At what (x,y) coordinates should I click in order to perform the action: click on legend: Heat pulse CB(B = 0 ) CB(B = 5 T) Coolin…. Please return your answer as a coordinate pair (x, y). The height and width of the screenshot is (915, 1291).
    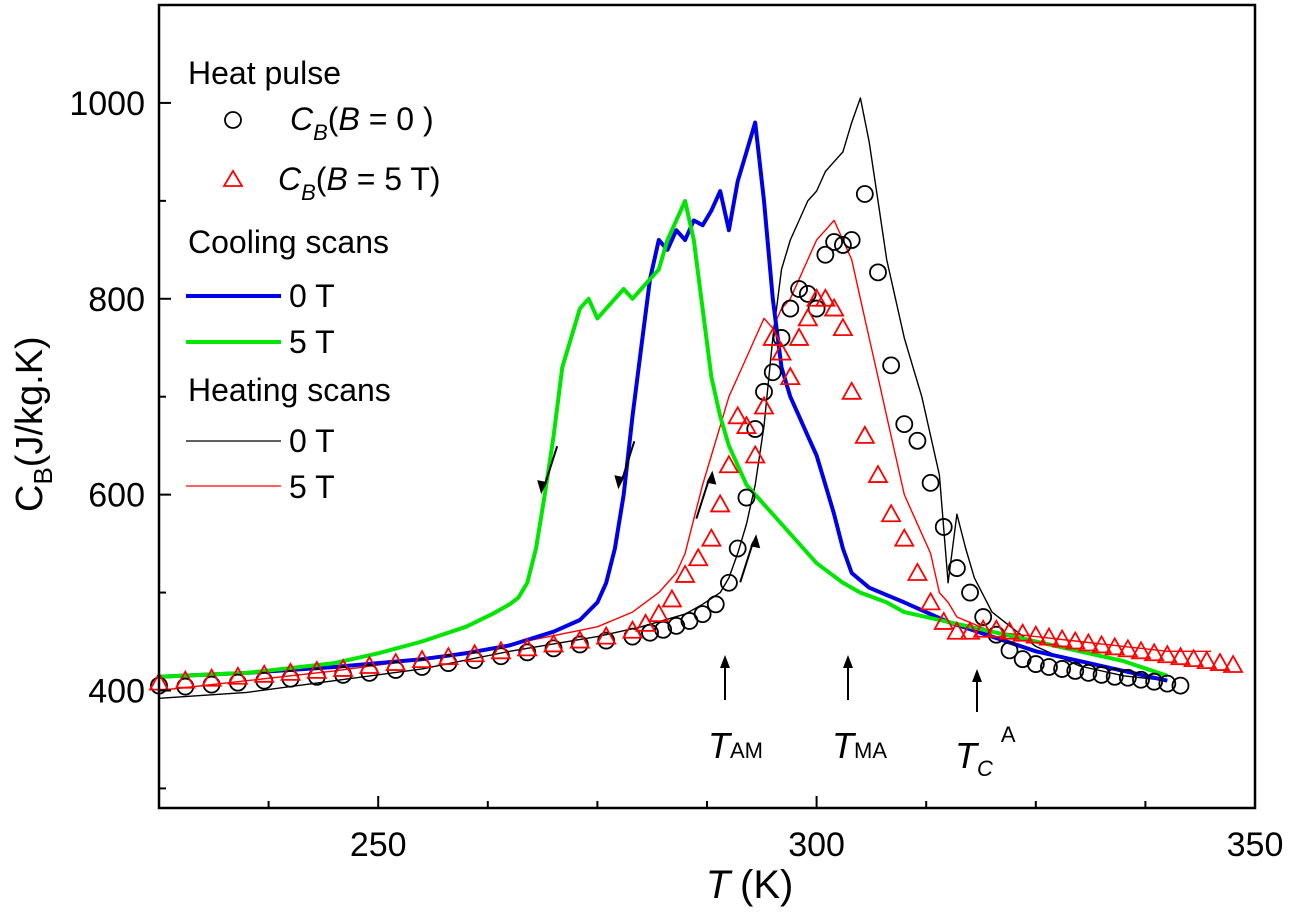
    Looking at the image, I should click on (313, 280).